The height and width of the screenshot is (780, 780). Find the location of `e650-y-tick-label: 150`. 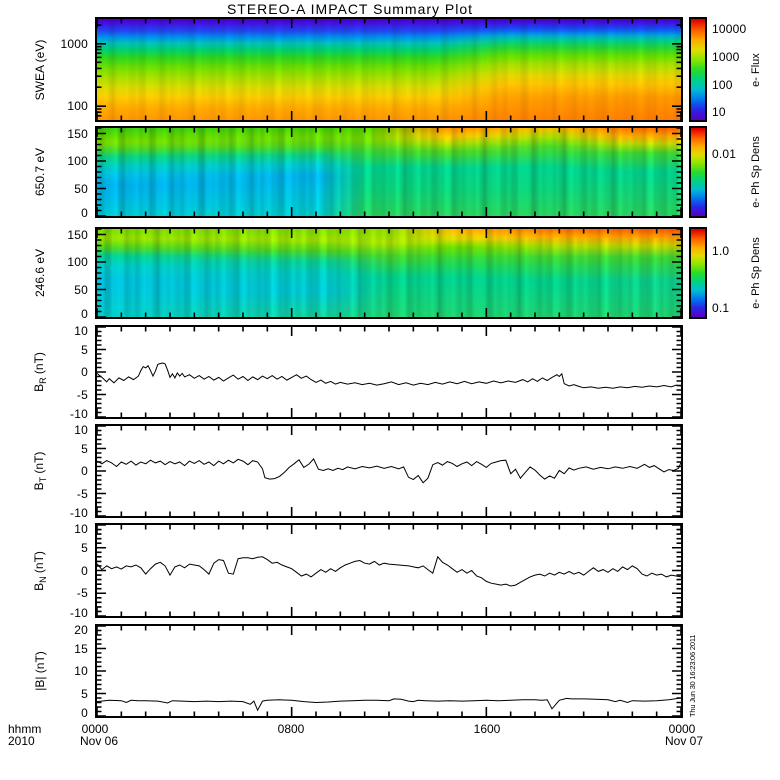

e650-y-tick-label: 150 is located at coordinates (77, 133).